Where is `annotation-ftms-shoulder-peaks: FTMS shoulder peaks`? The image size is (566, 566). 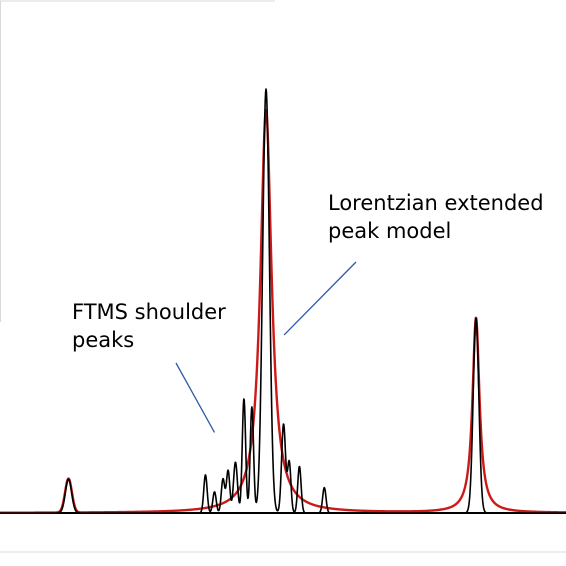 annotation-ftms-shoulder-peaks: FTMS shoulder peaks is located at coordinates (149, 326).